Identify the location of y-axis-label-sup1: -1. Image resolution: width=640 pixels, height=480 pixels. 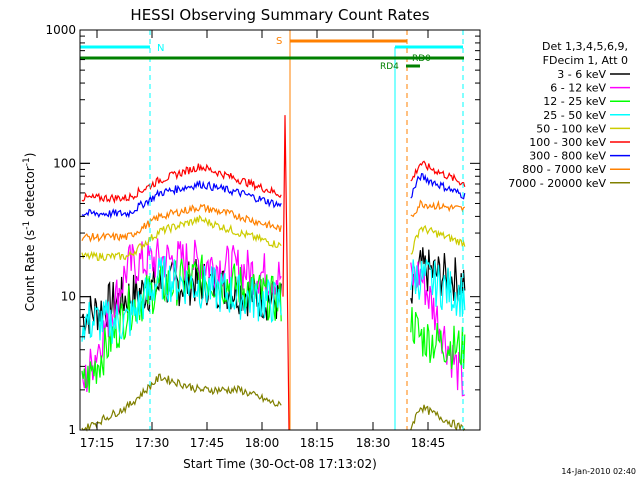
(27, 225).